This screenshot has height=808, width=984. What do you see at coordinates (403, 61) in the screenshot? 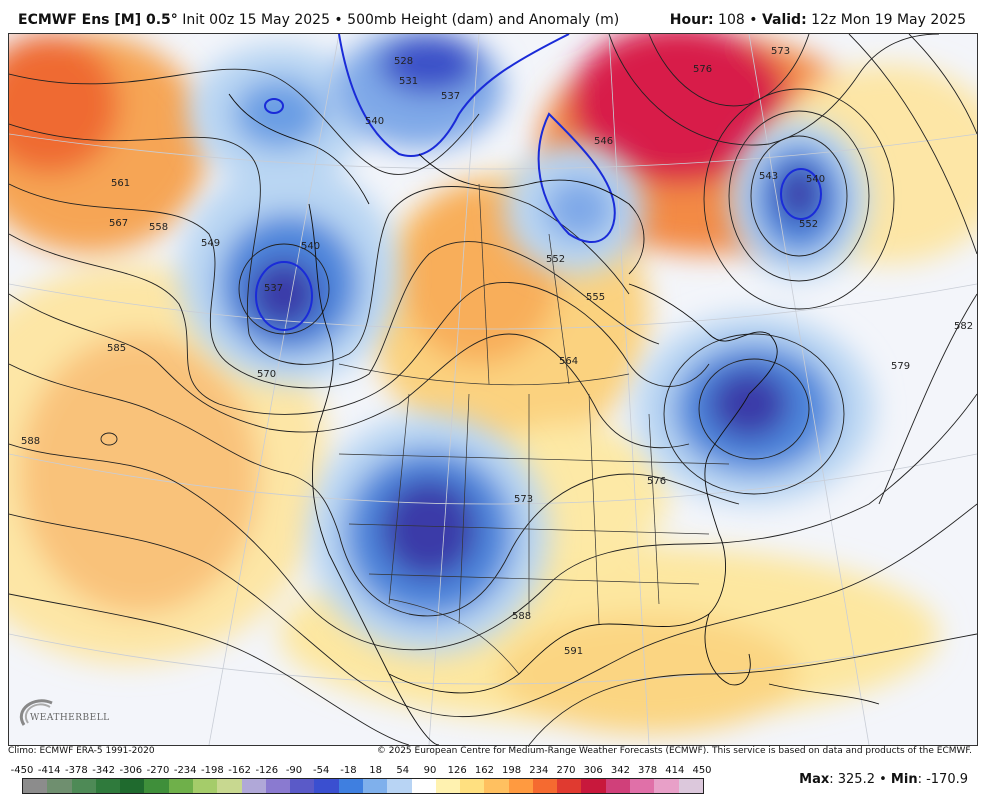
I see `height-label: 528` at bounding box center [403, 61].